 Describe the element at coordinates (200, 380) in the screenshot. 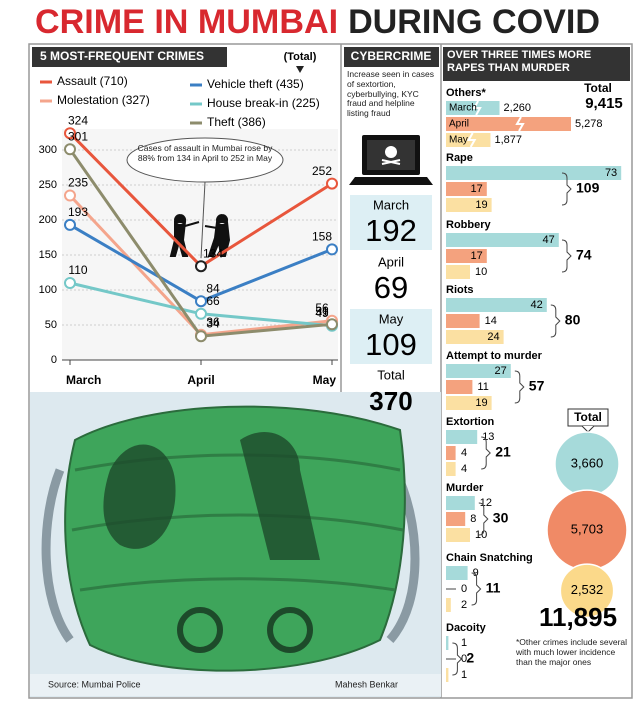

I see `x-tick-label: April` at that location.